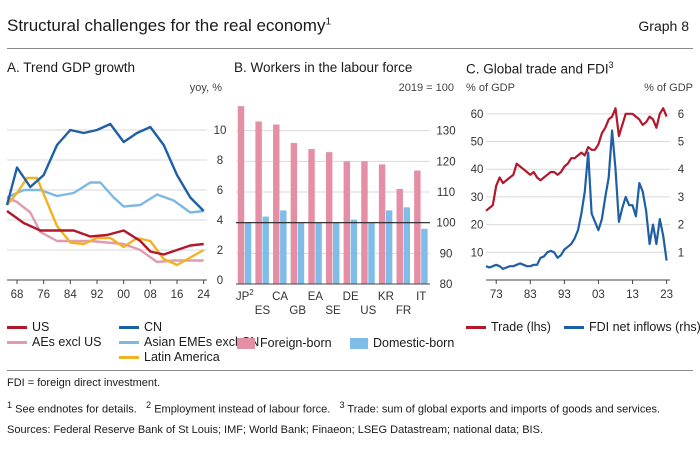 The width and height of the screenshot is (700, 455). What do you see at coordinates (220, 131) in the screenshot?
I see `panel-a-y-tick-label: 10` at bounding box center [220, 131].